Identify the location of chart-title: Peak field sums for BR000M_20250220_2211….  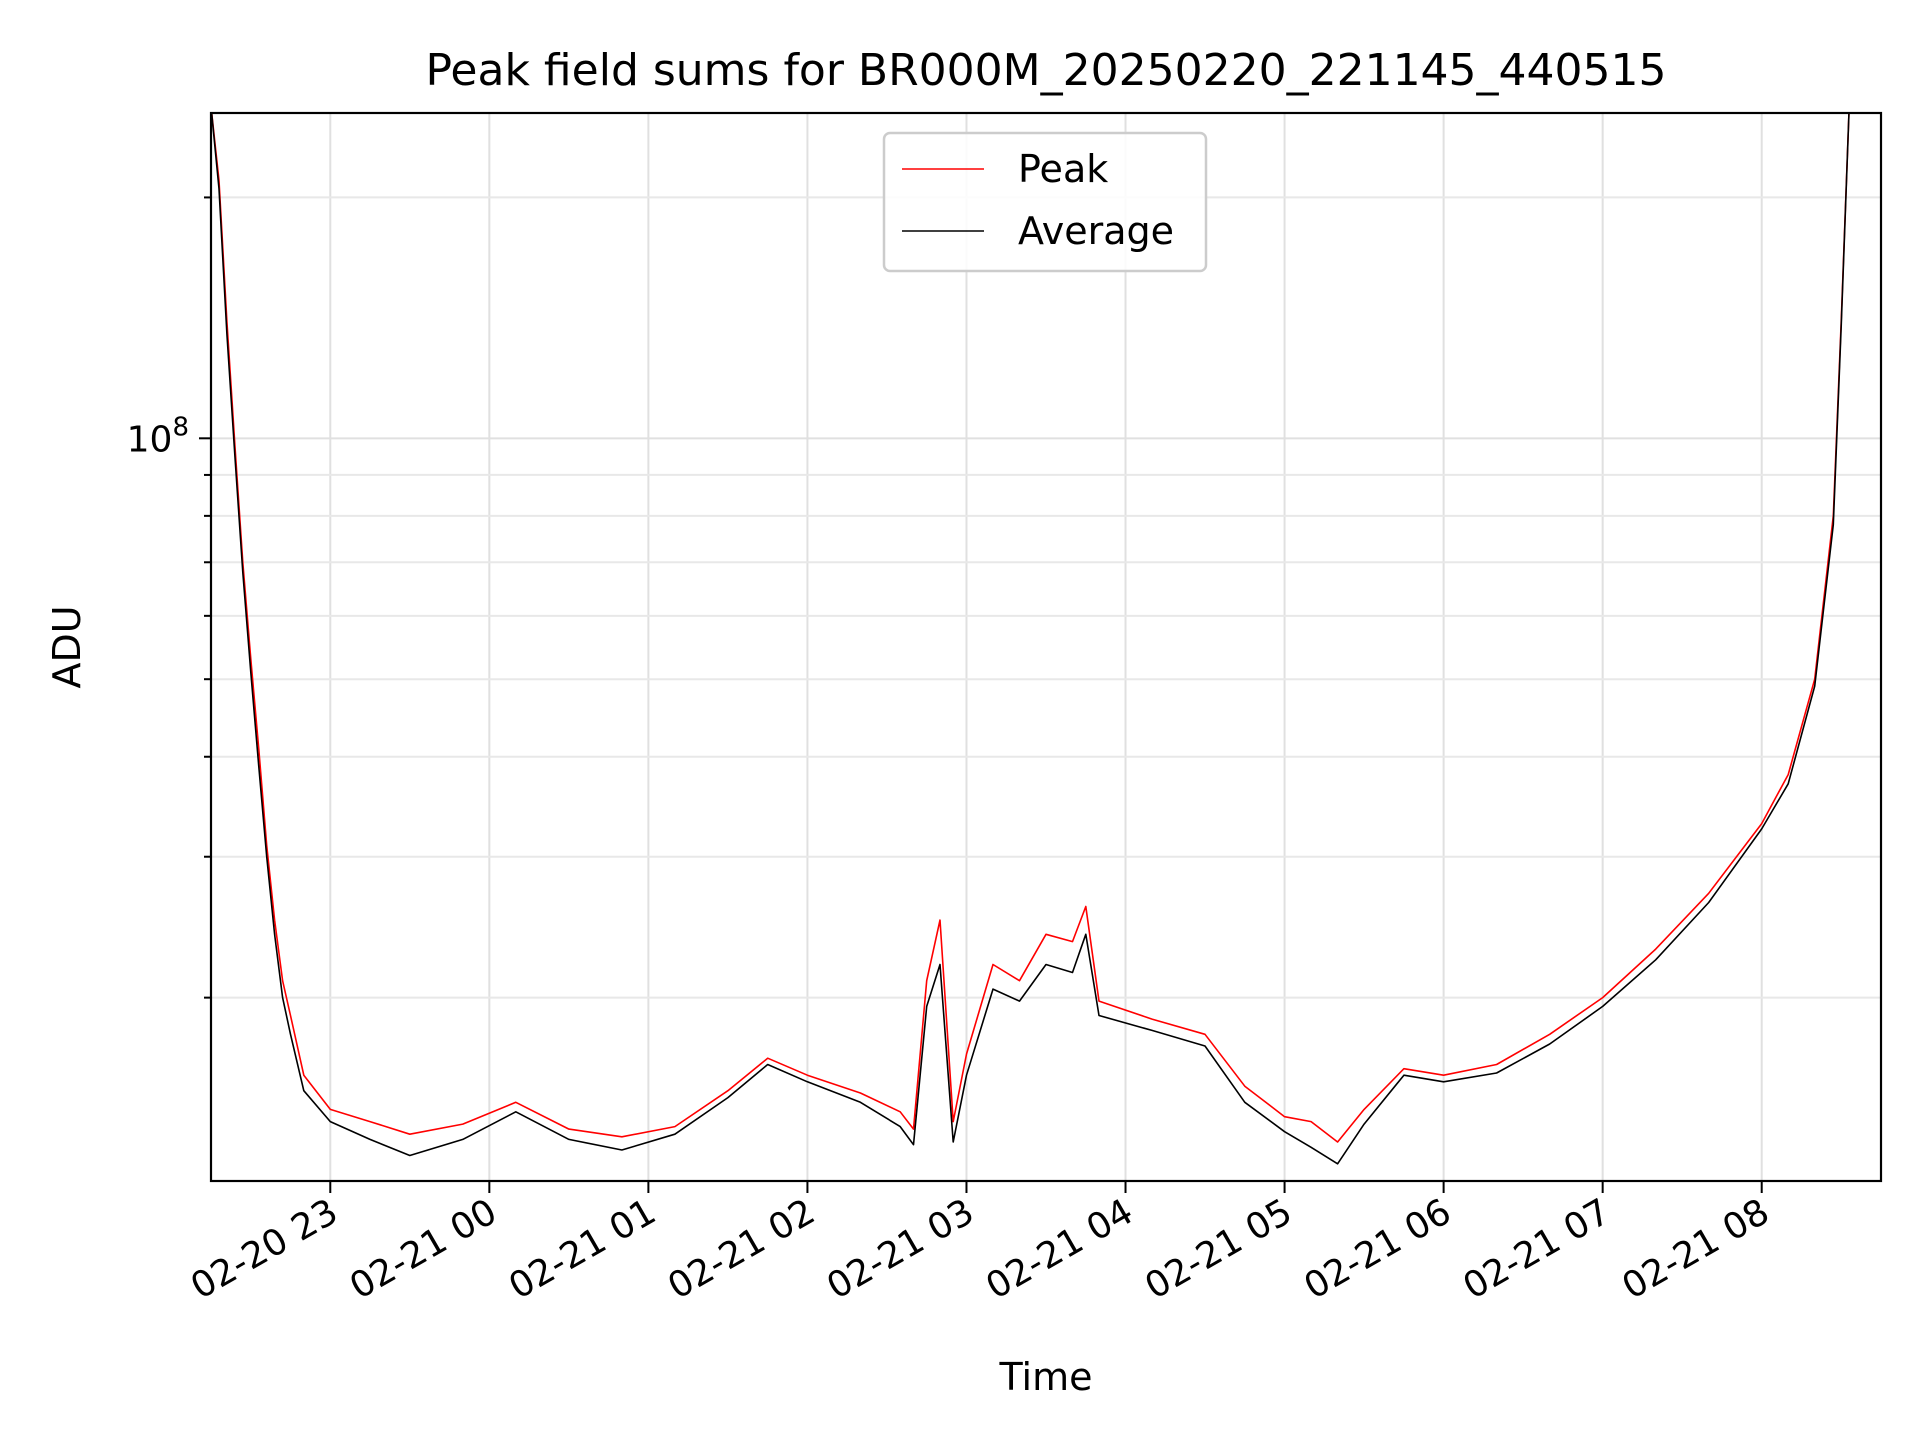
(1045, 70).